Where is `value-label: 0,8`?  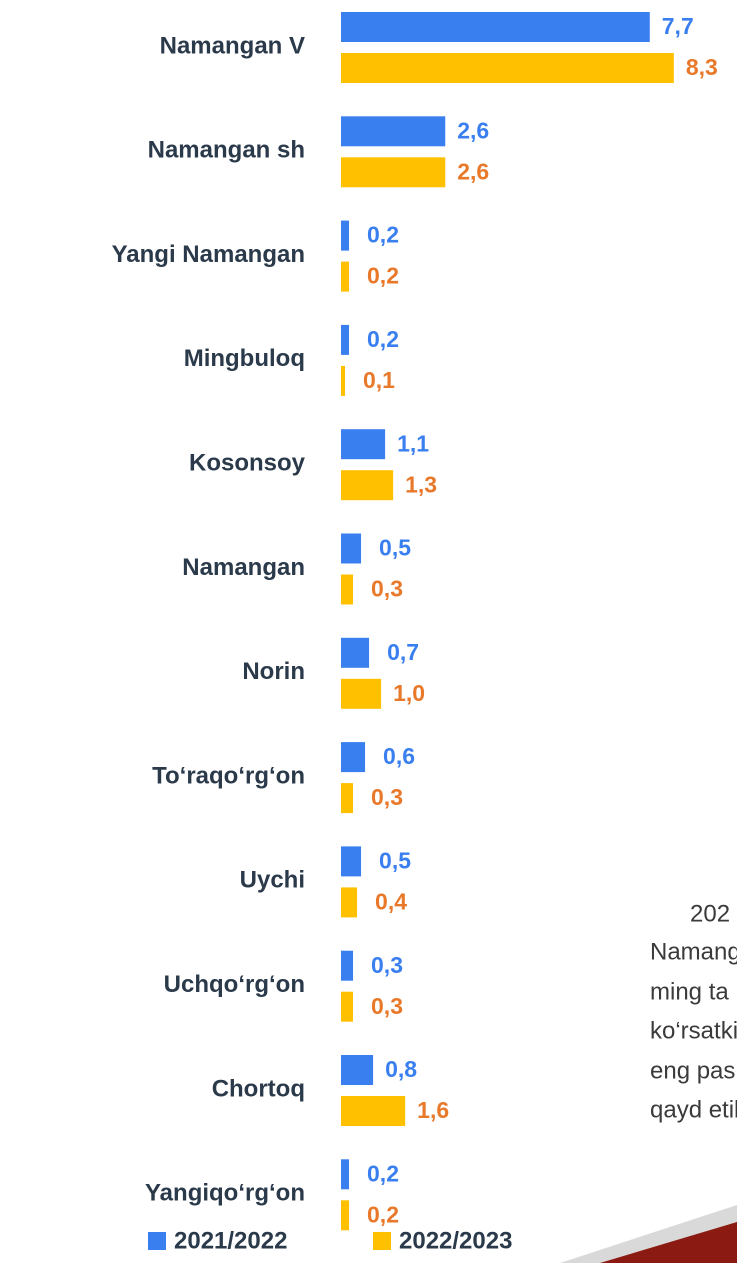 value-label: 0,8 is located at coordinates (401, 1069).